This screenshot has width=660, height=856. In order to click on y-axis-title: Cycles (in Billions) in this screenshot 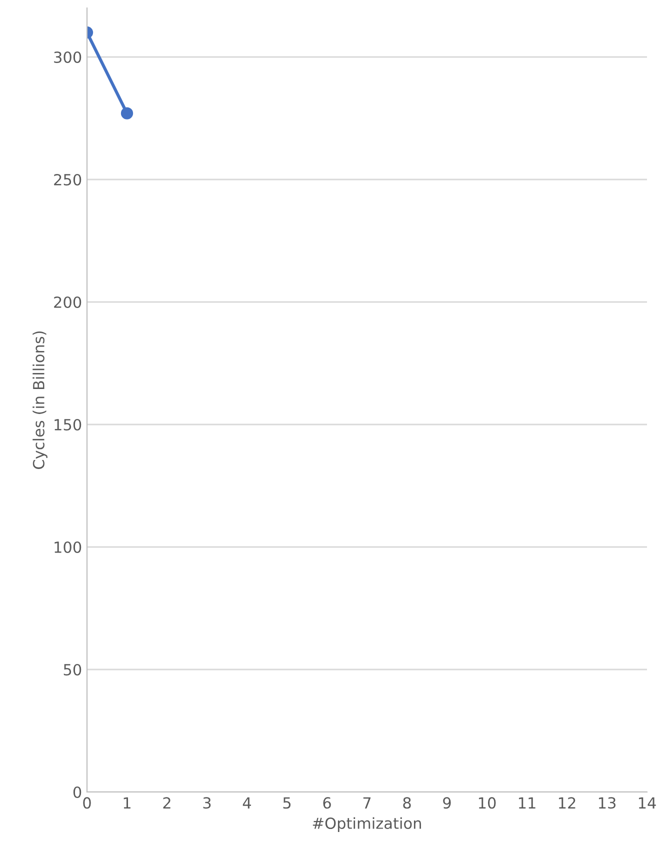, I will do `click(40, 400)`.